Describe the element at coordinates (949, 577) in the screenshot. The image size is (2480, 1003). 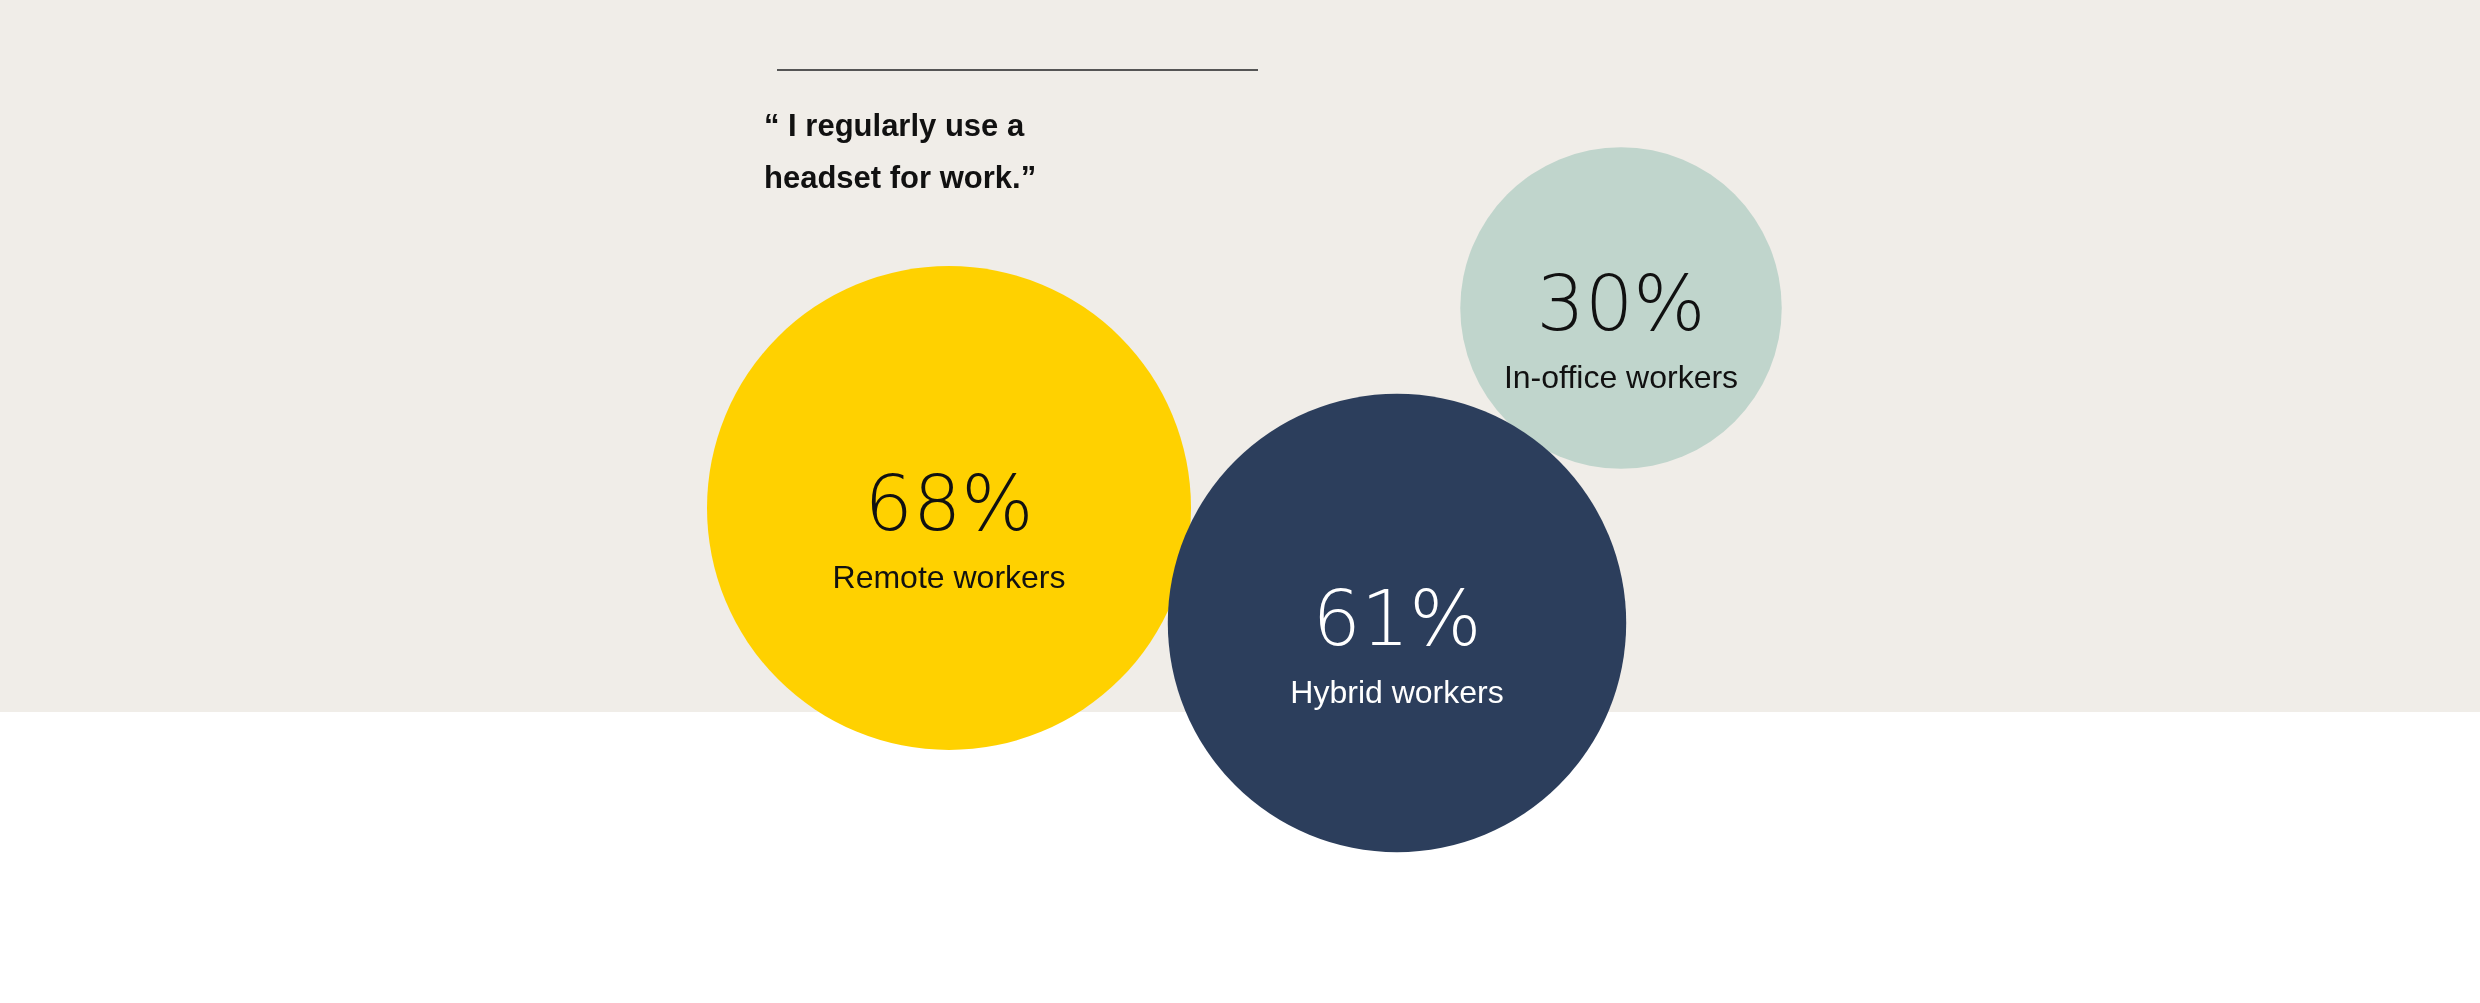
I see `category-label: Remote workers` at that location.